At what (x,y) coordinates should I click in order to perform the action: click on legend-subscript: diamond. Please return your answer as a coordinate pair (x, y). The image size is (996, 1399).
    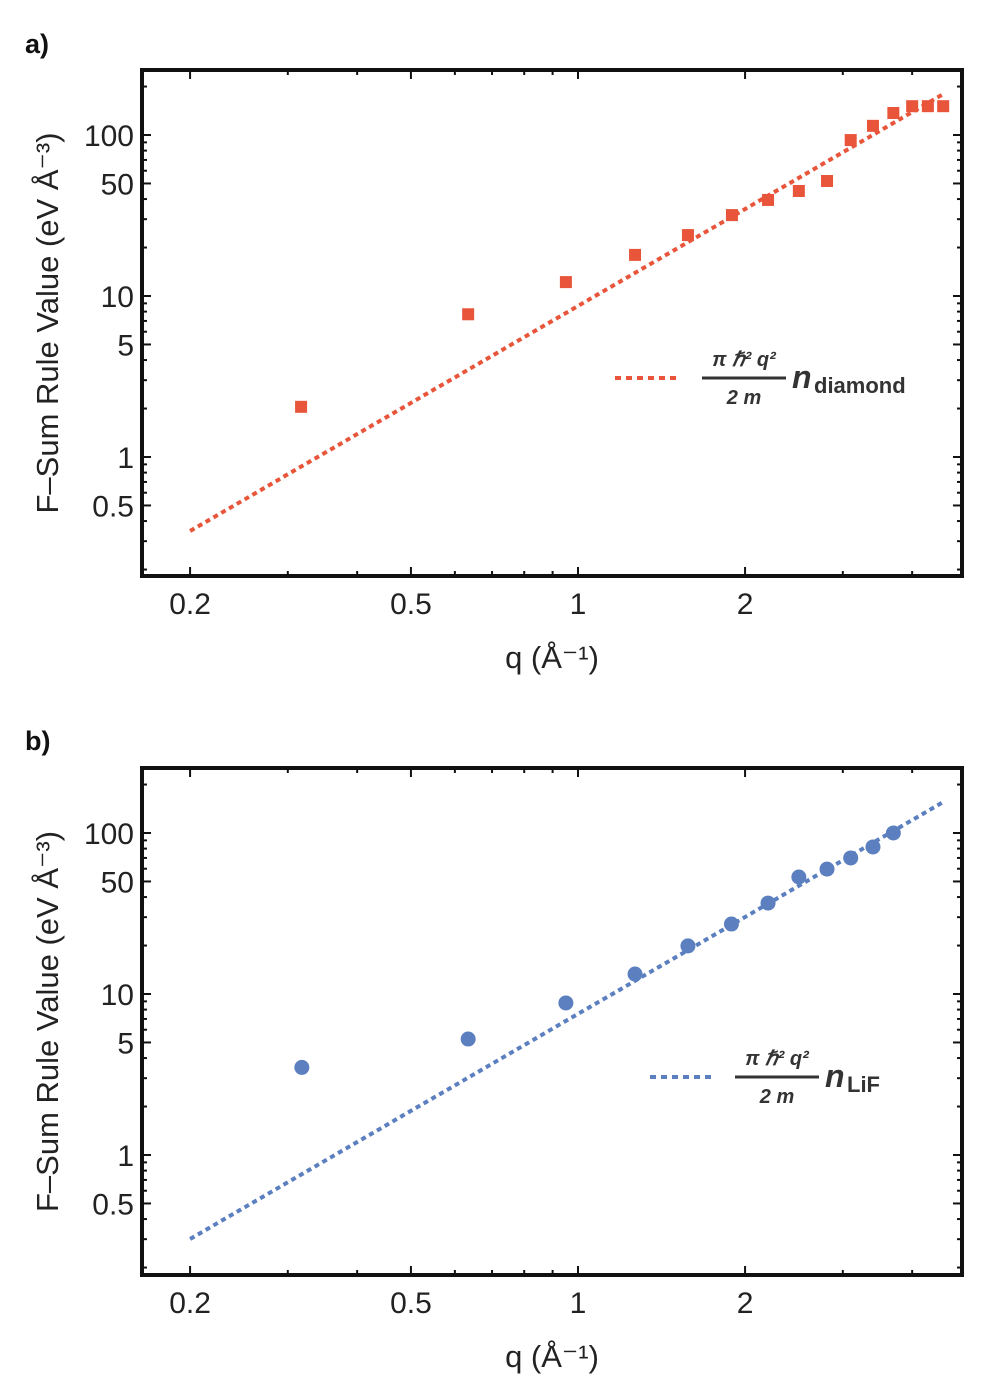
    Looking at the image, I should click on (860, 385).